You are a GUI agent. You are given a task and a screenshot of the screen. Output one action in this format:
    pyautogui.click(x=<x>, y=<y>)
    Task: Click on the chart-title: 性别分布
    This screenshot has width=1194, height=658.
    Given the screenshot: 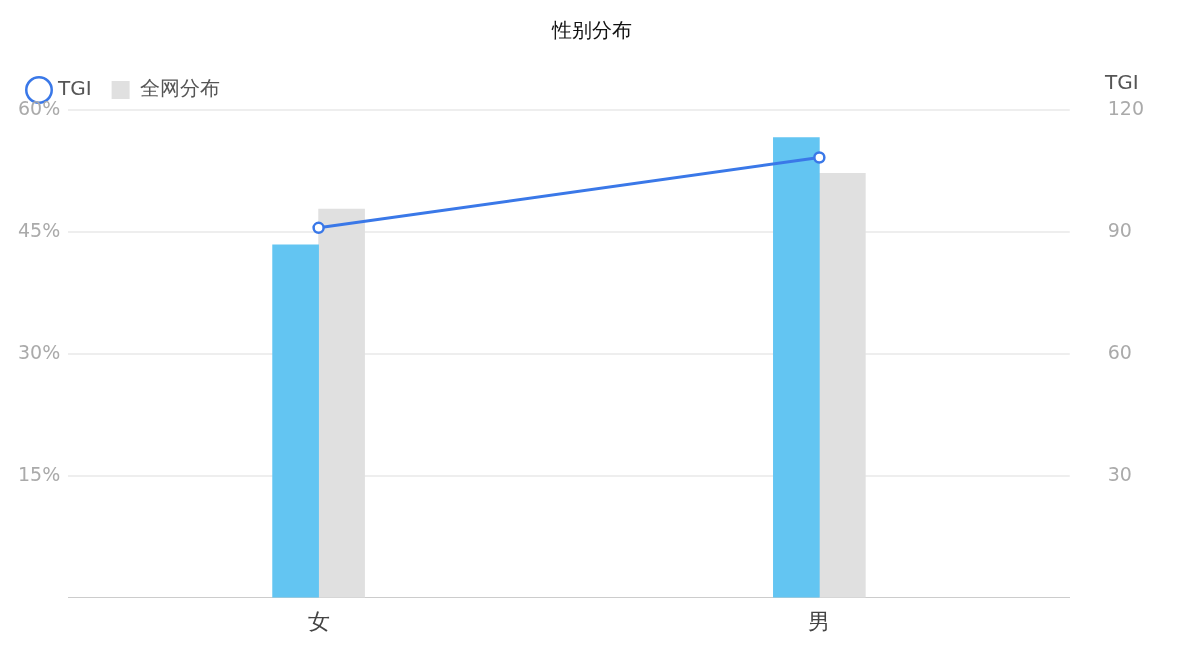 What is the action you would take?
    pyautogui.click(x=591, y=30)
    